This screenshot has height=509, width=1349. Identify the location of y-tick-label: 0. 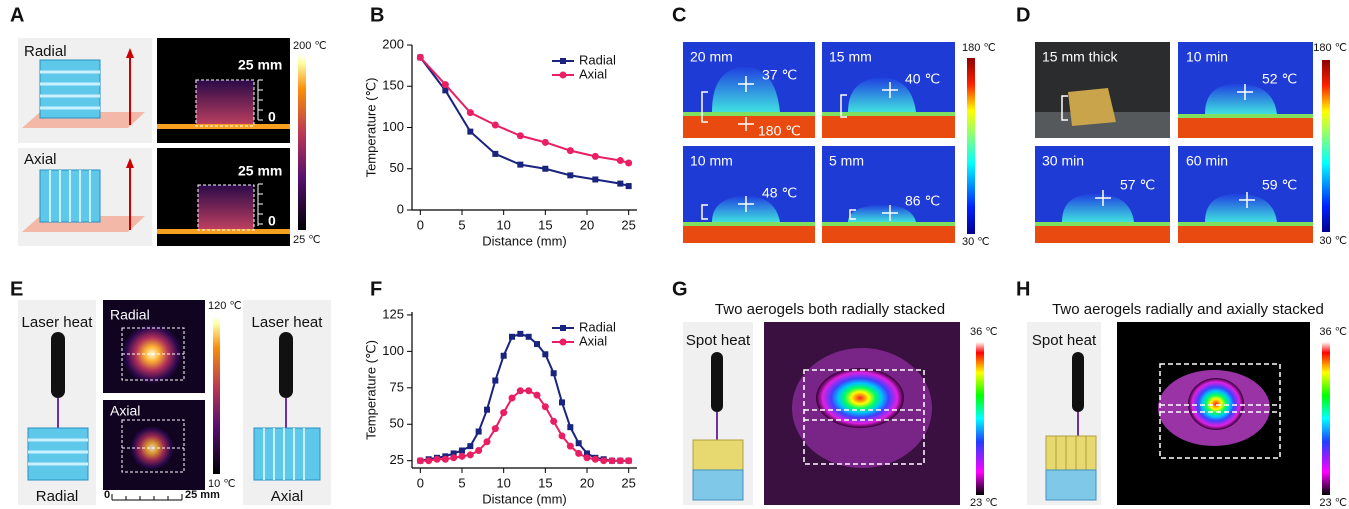
(400, 208).